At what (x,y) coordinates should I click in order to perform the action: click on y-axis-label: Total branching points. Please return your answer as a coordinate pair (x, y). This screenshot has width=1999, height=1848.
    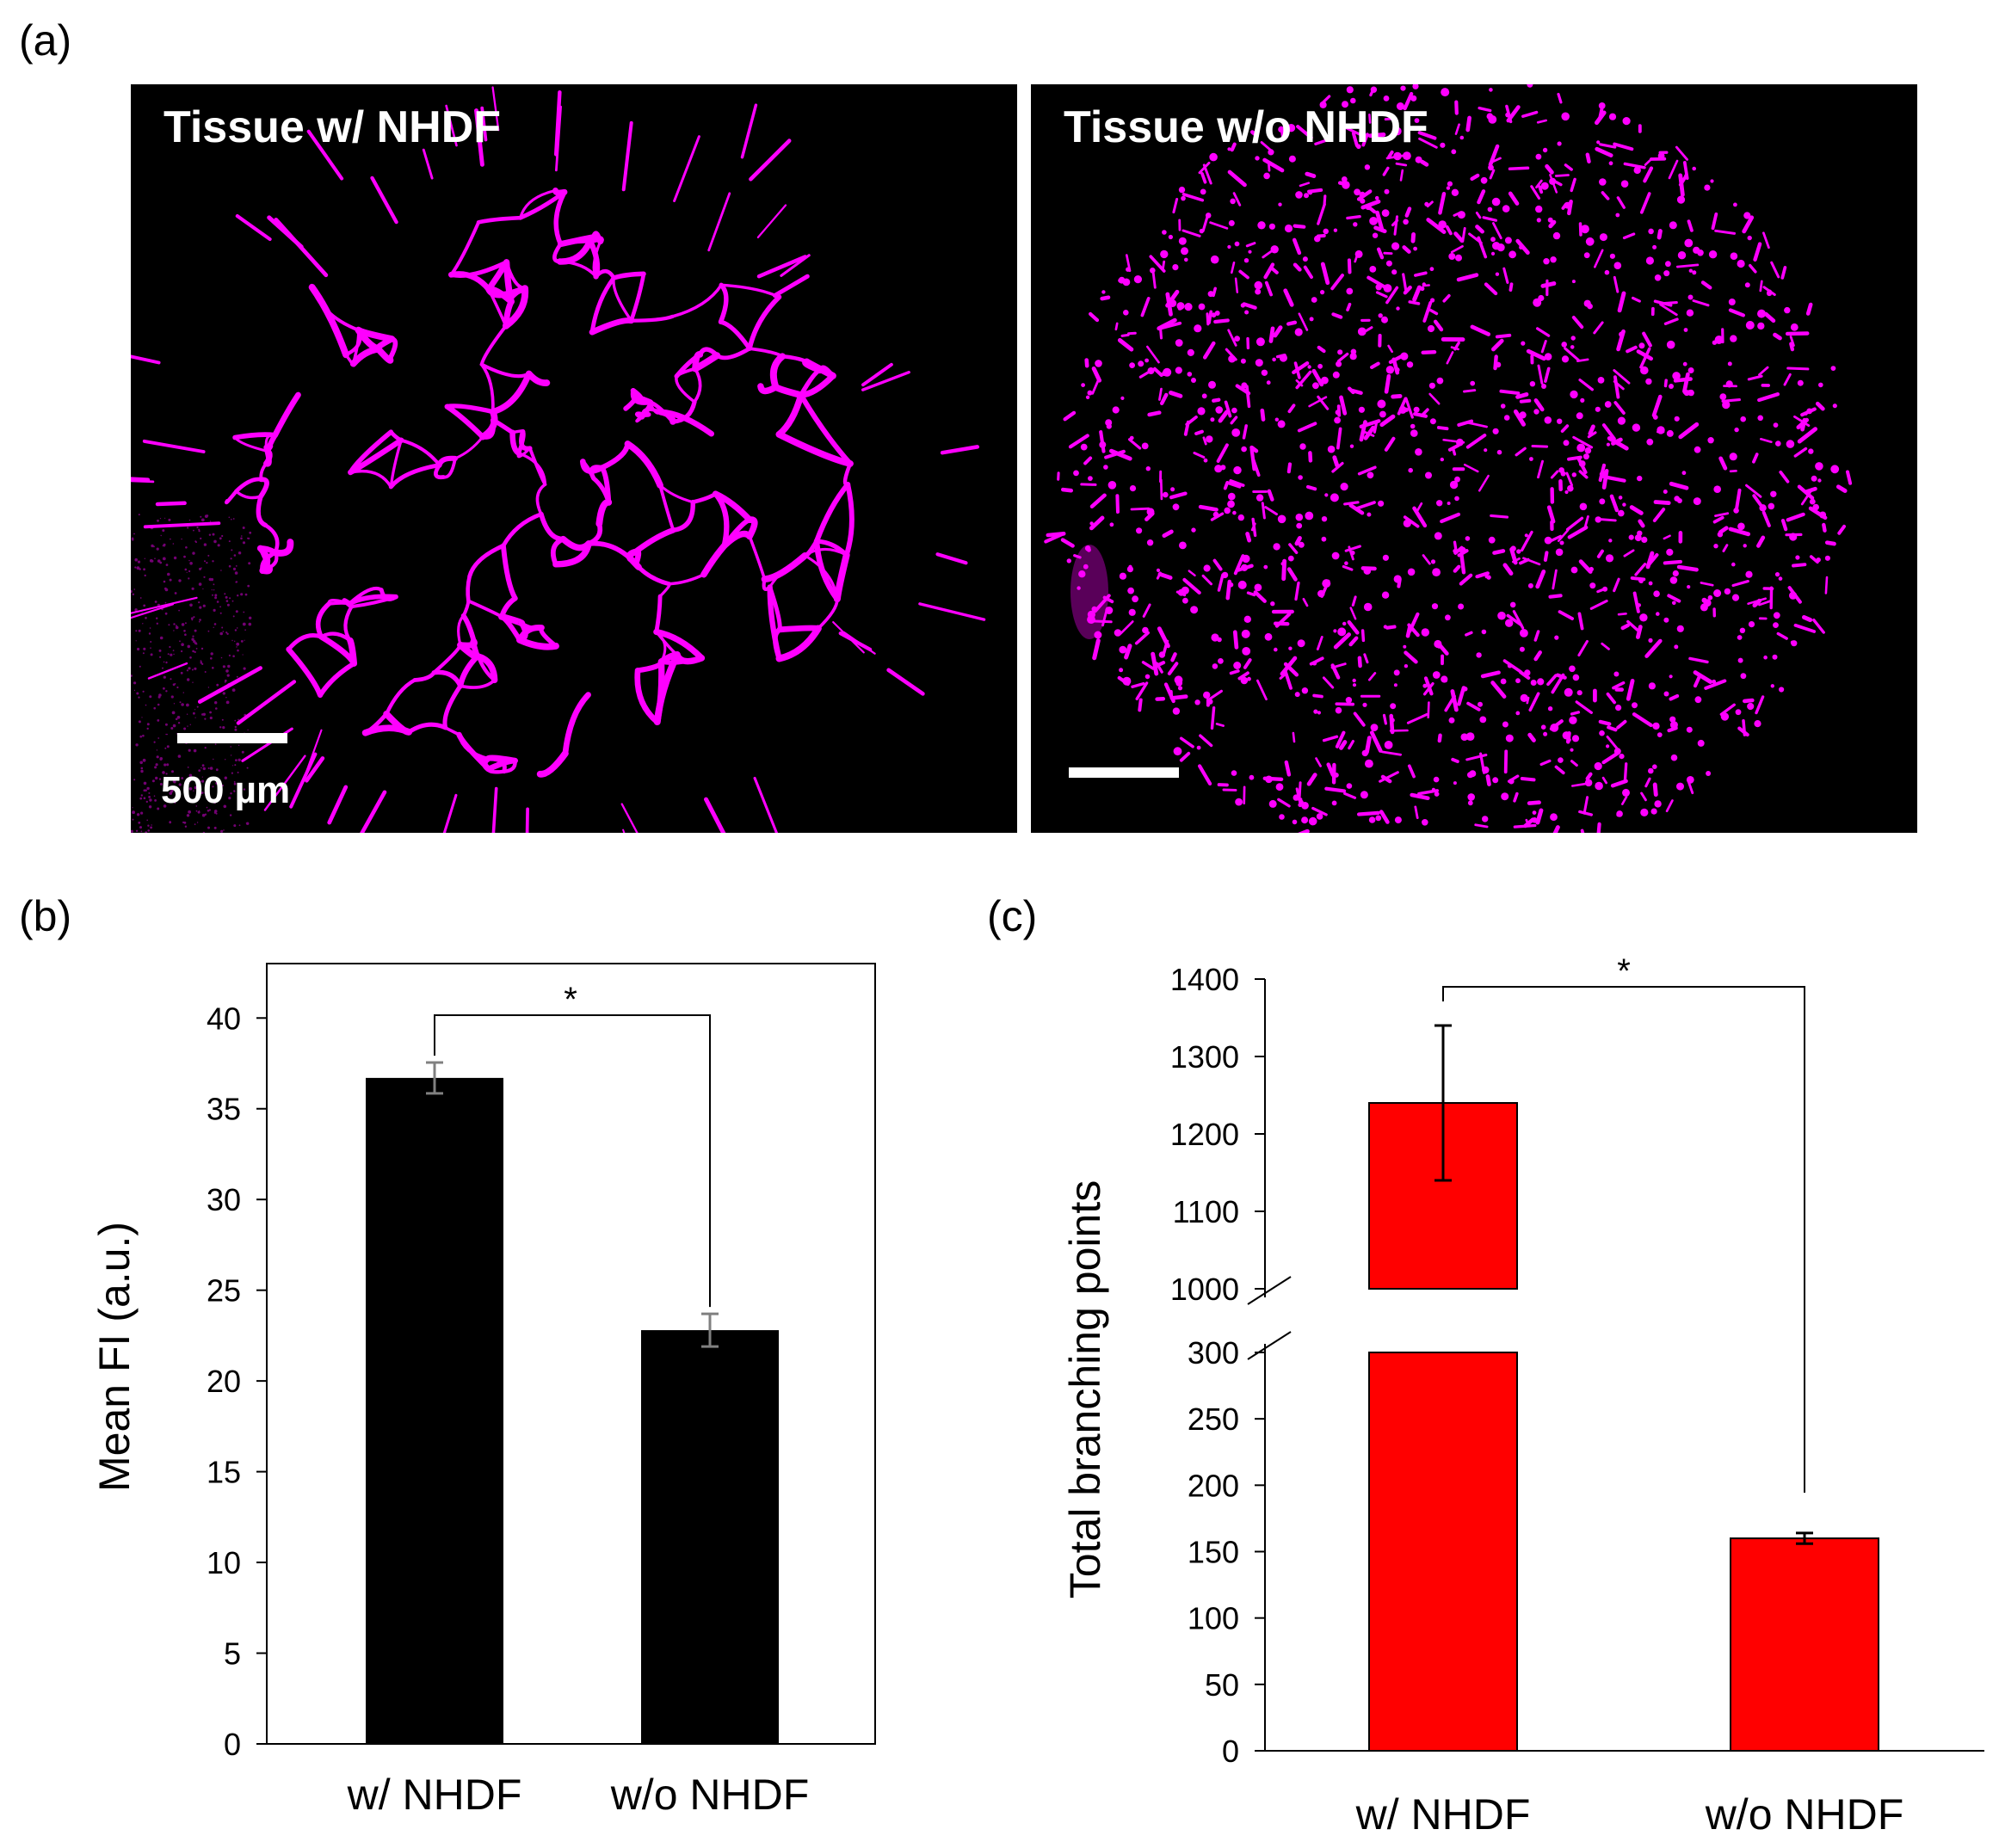
    Looking at the image, I should click on (1085, 1389).